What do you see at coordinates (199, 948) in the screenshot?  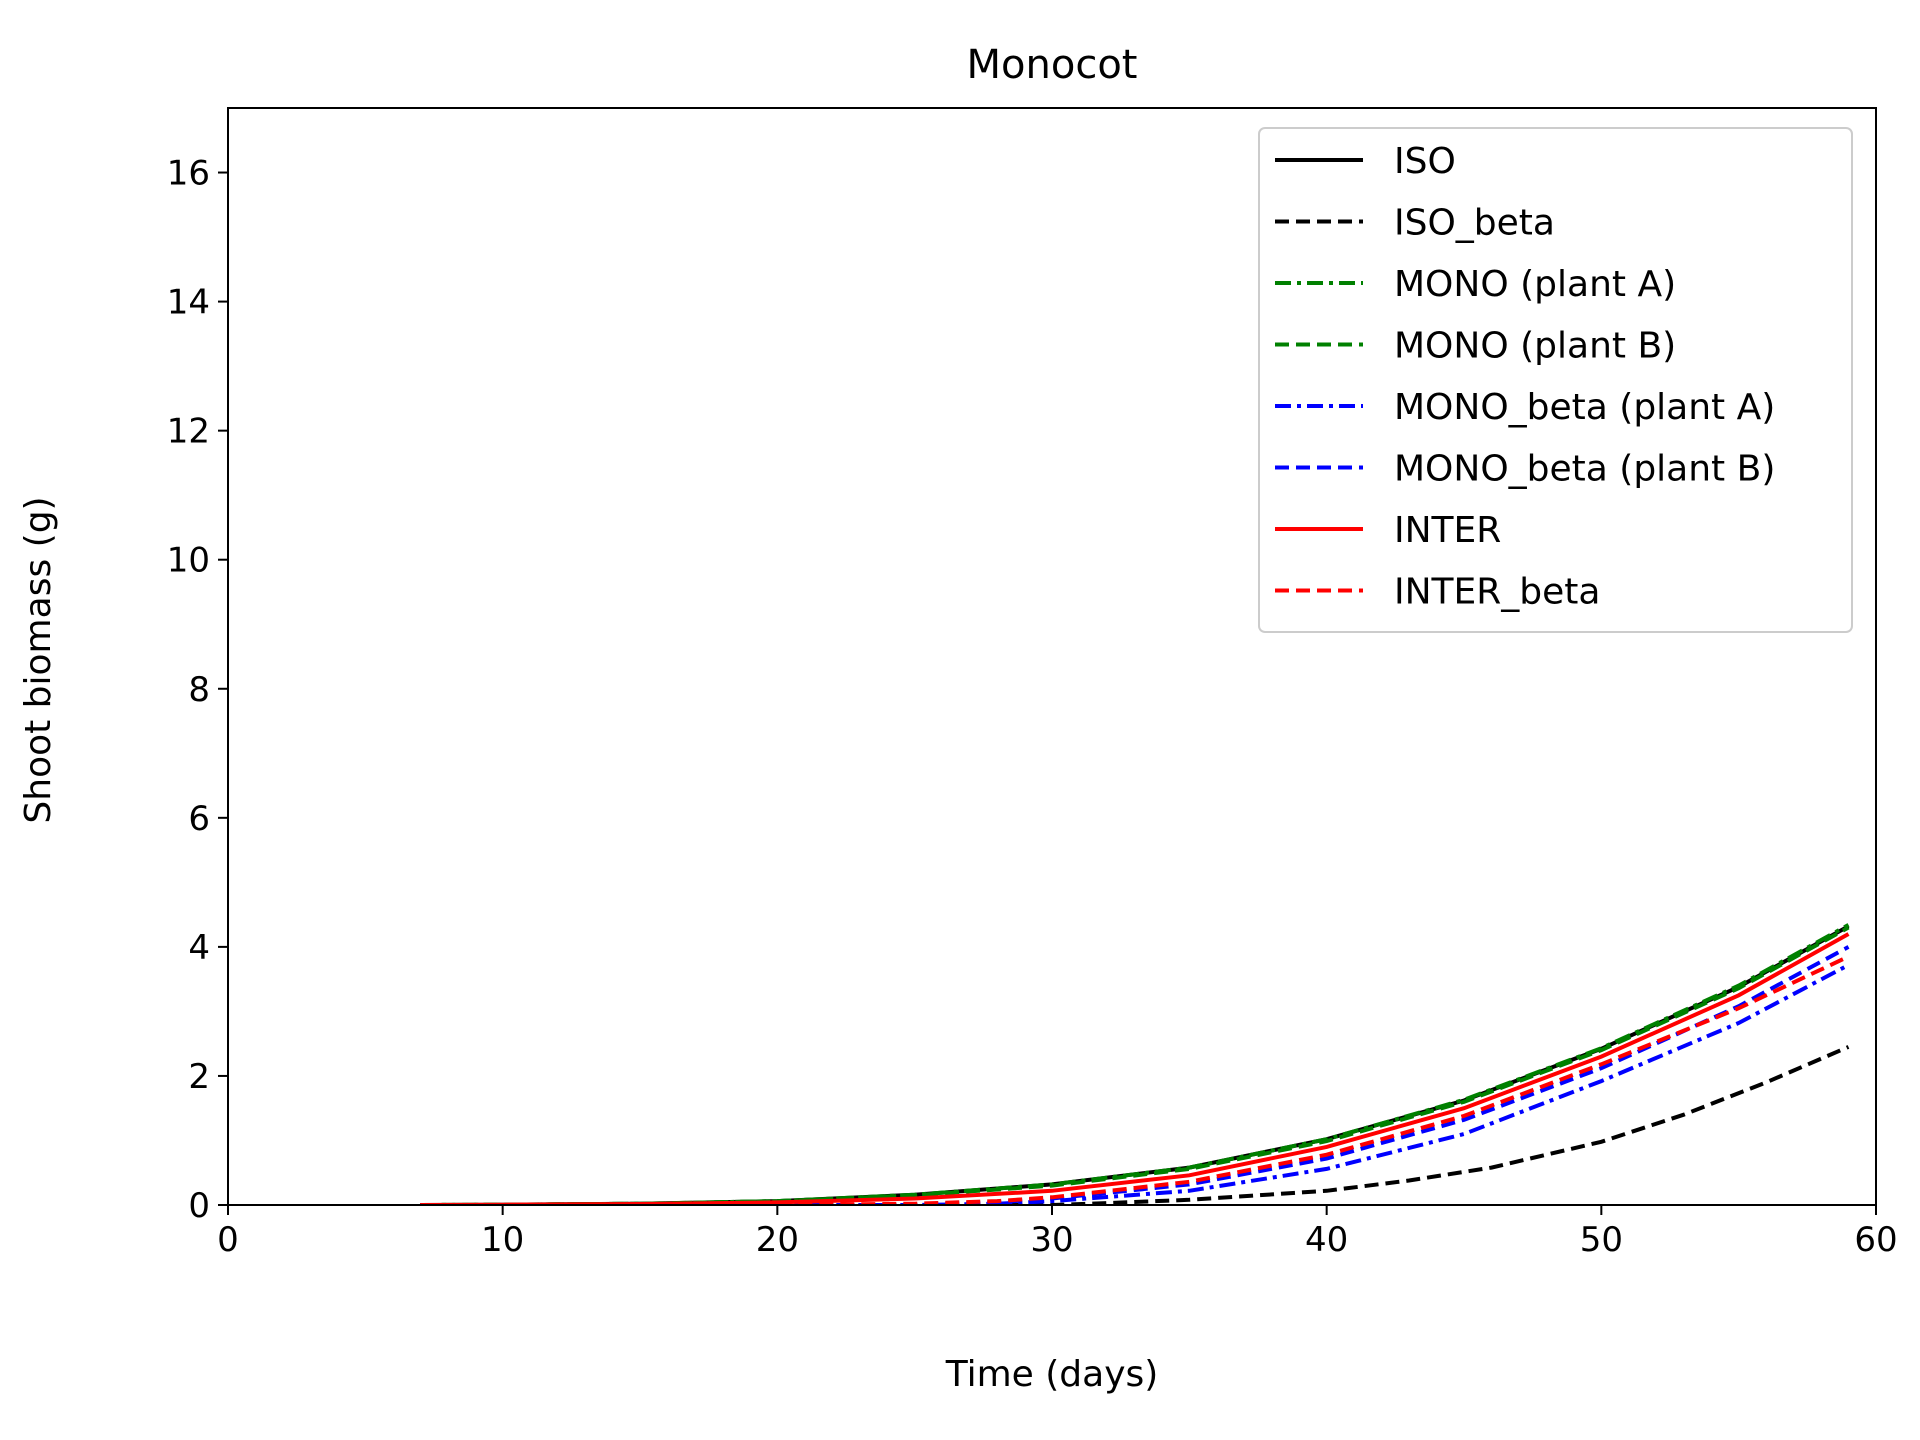 I see `y-tick-label-2: 4` at bounding box center [199, 948].